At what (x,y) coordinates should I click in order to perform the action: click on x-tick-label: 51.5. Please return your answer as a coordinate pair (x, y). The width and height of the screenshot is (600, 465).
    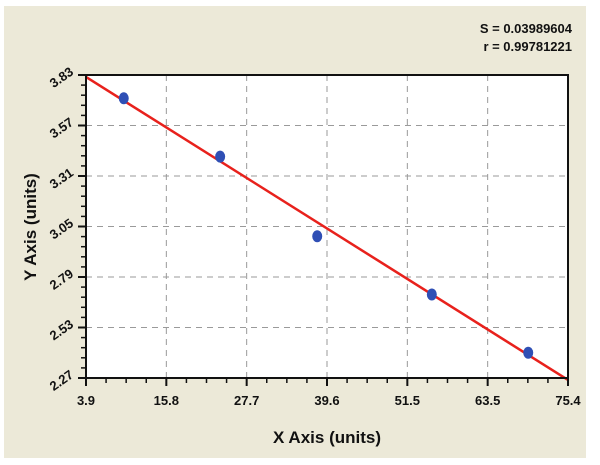
    Looking at the image, I should click on (407, 400).